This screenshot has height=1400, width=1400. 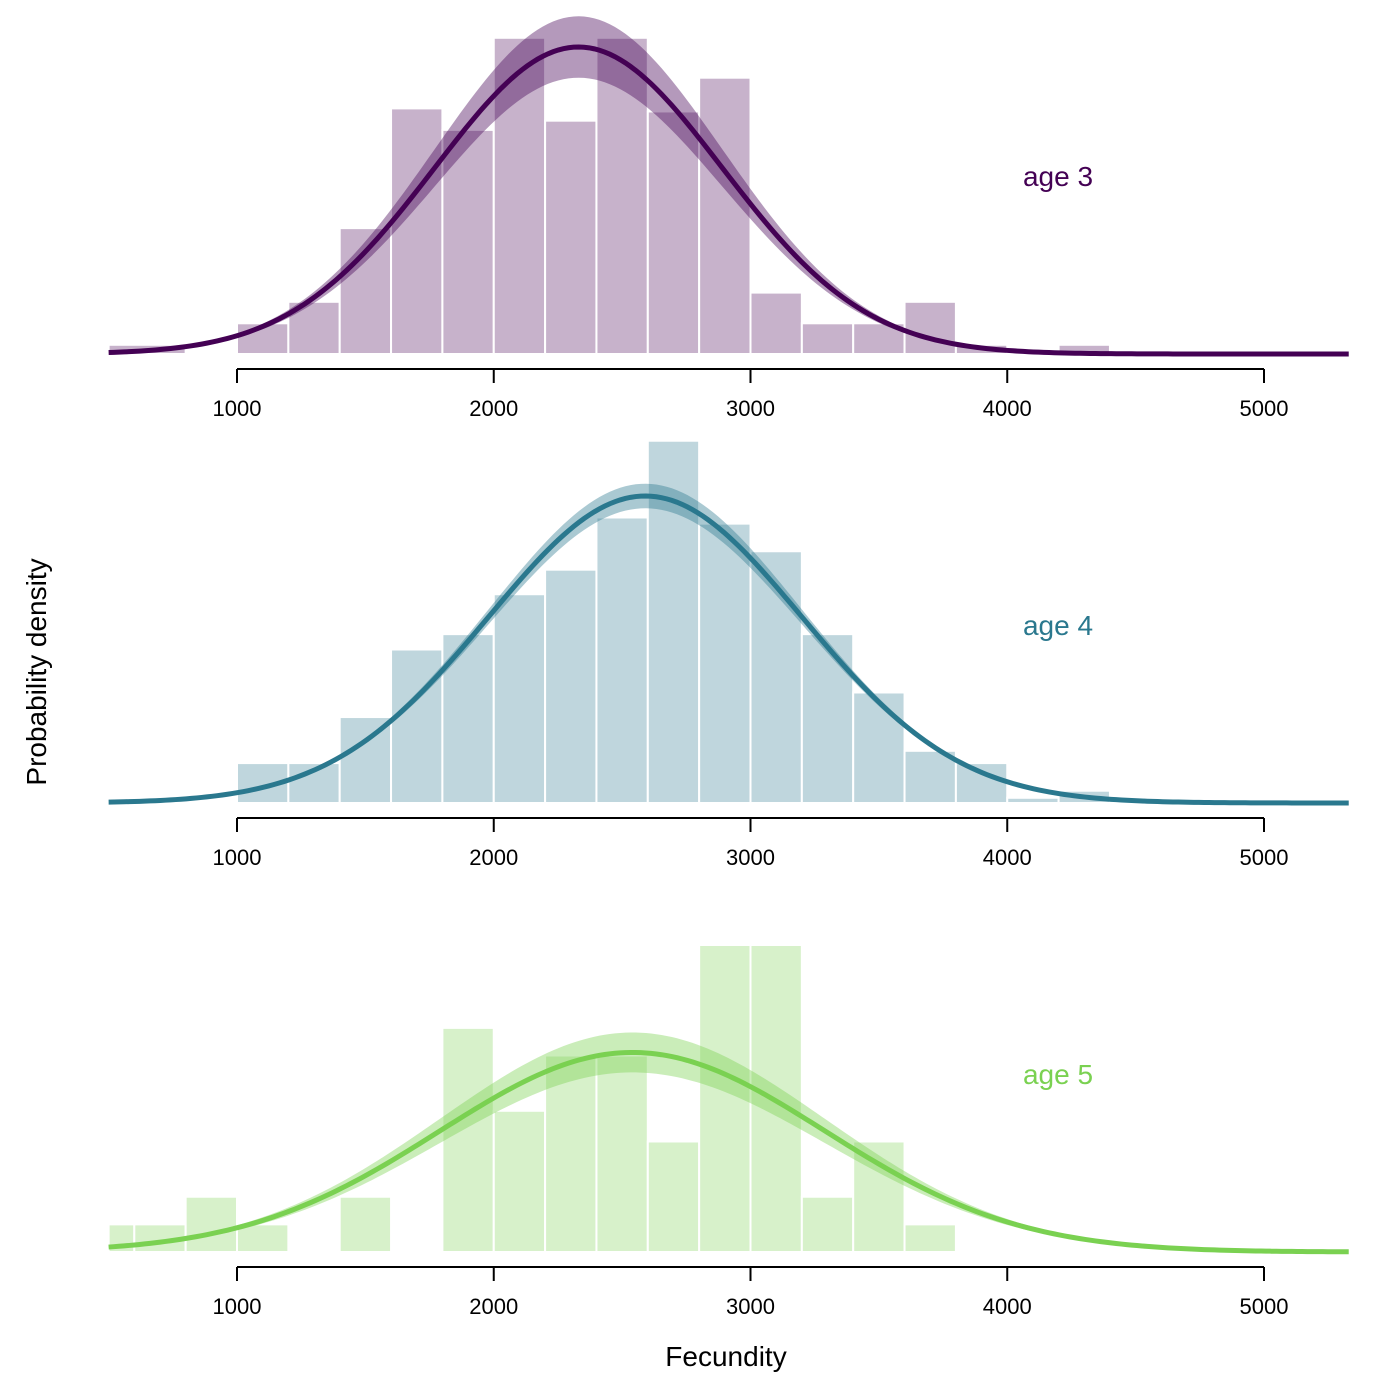 What do you see at coordinates (1058, 1074) in the screenshot?
I see `panel-label: age 5` at bounding box center [1058, 1074].